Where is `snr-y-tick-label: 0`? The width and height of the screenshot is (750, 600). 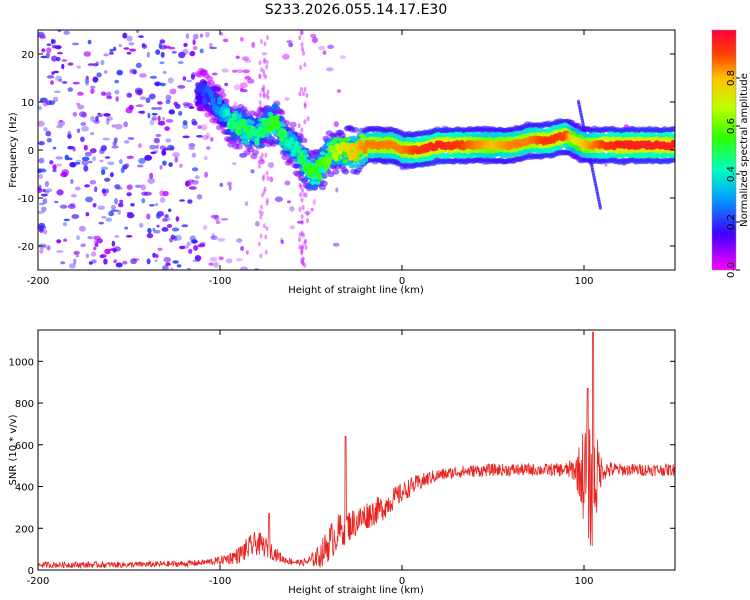 snr-y-tick-label: 0 is located at coordinates (31, 571).